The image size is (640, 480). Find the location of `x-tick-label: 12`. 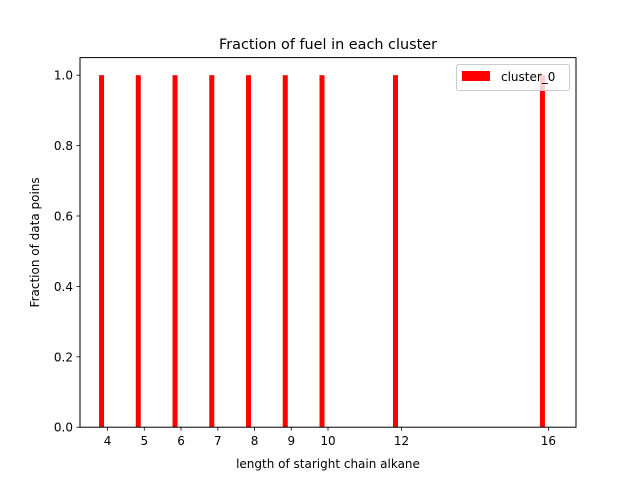

x-tick-label: 12 is located at coordinates (401, 441).